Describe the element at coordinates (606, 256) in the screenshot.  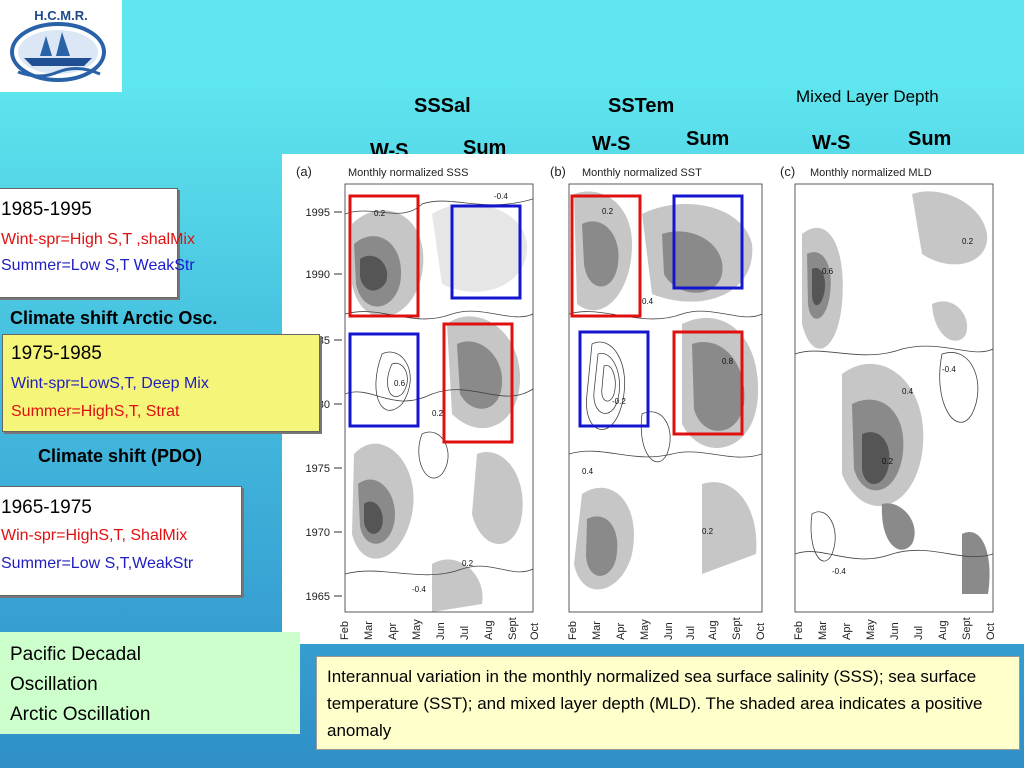
I see `sst-ws-1985-box` at that location.